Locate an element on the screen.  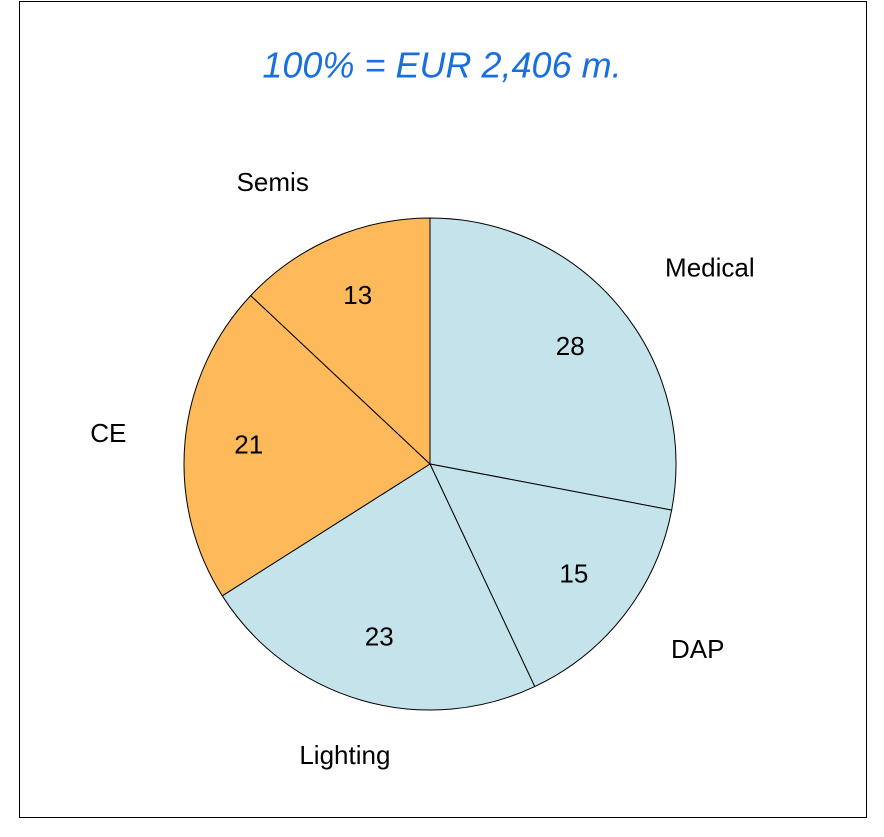
value-label: 13 is located at coordinates (357, 295).